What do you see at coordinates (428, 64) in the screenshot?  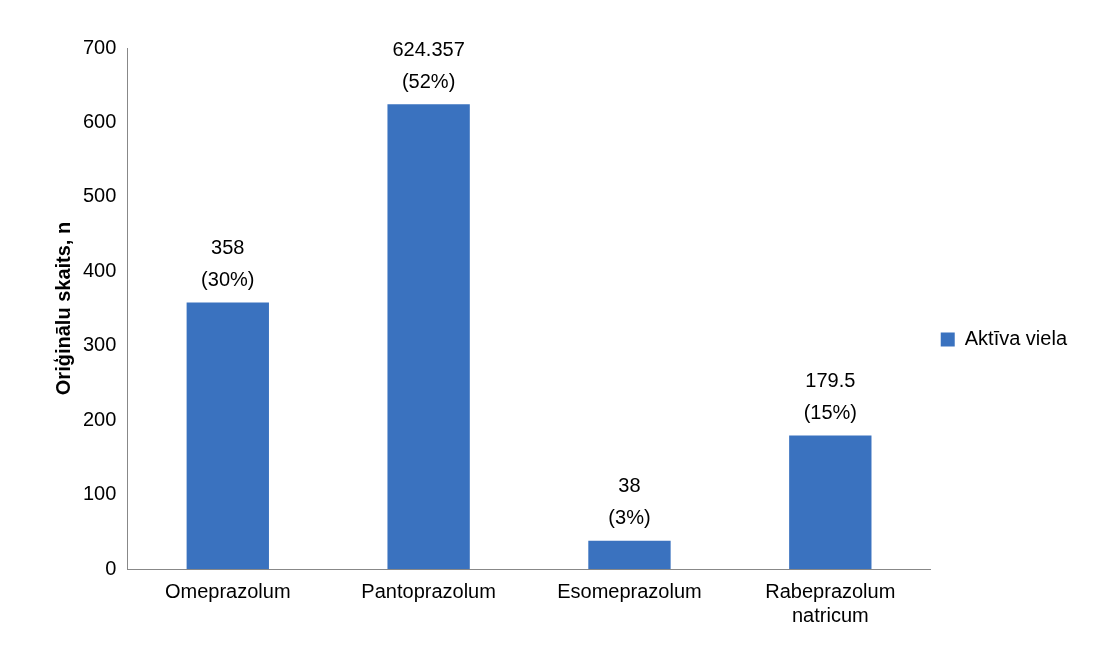 I see `data-label: 624.357 (52%)` at bounding box center [428, 64].